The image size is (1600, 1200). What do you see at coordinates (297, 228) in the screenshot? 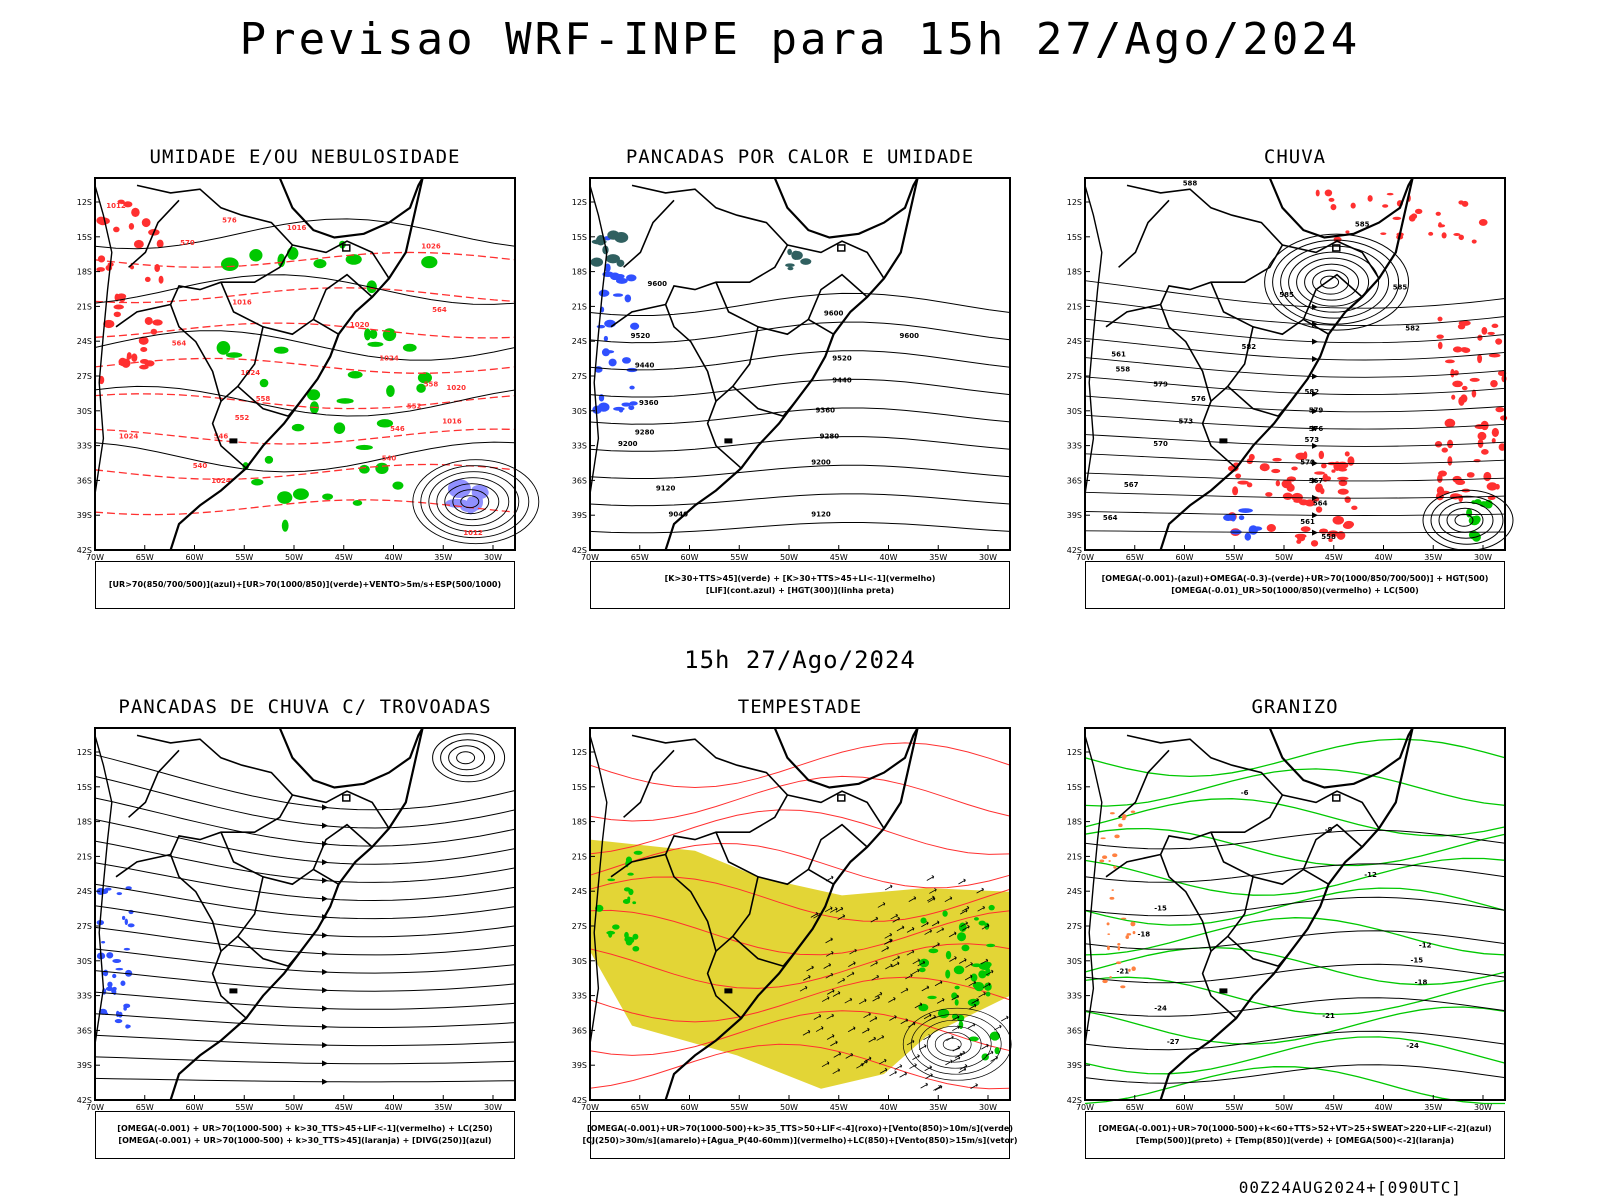
I see `contour-label: 1016` at bounding box center [297, 228].